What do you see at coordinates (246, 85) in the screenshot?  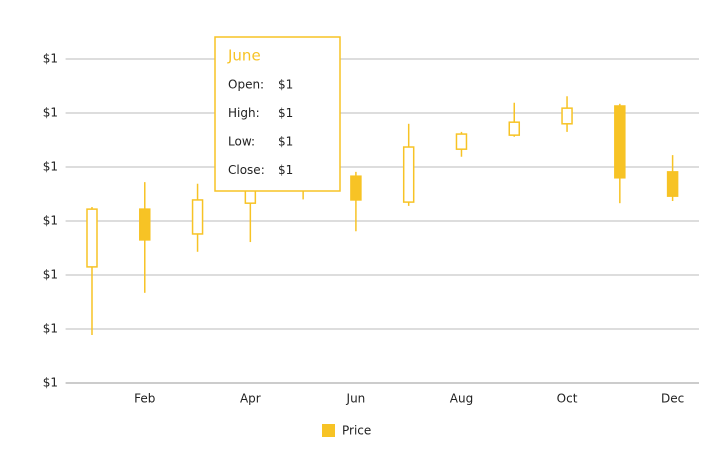 I see `tooltip-label: Open:` at bounding box center [246, 85].